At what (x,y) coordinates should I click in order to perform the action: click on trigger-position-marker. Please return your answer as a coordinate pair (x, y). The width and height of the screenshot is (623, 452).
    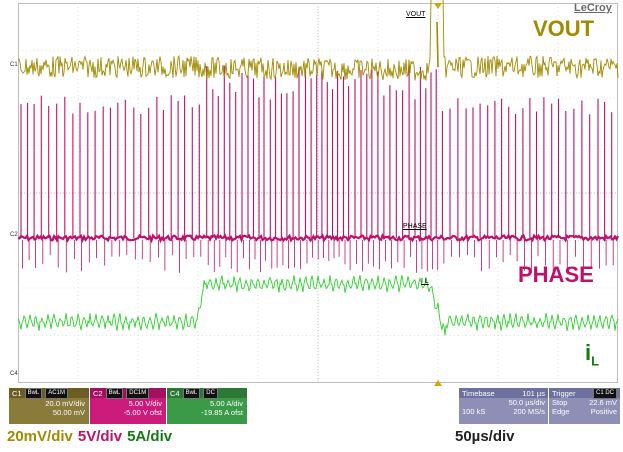
    Looking at the image, I should click on (438, 6).